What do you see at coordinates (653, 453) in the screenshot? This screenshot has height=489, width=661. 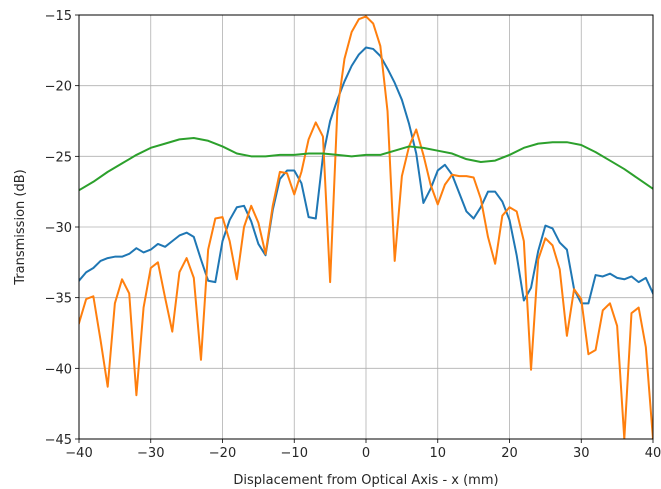 I see `x-tick-label: 40` at bounding box center [653, 453].